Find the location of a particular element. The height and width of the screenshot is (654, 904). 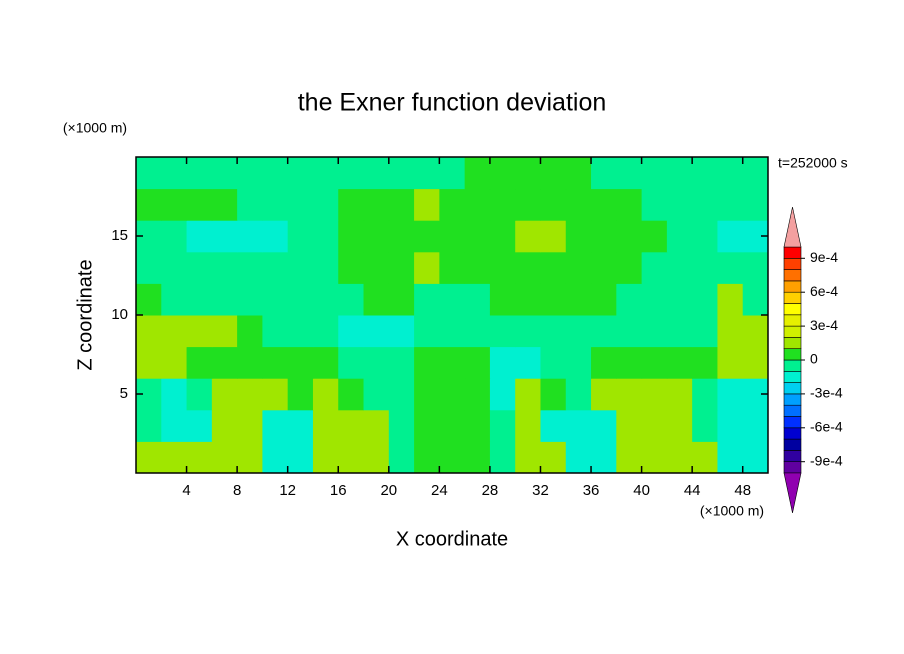

chart-title: the Exner function deviation is located at coordinates (452, 103).